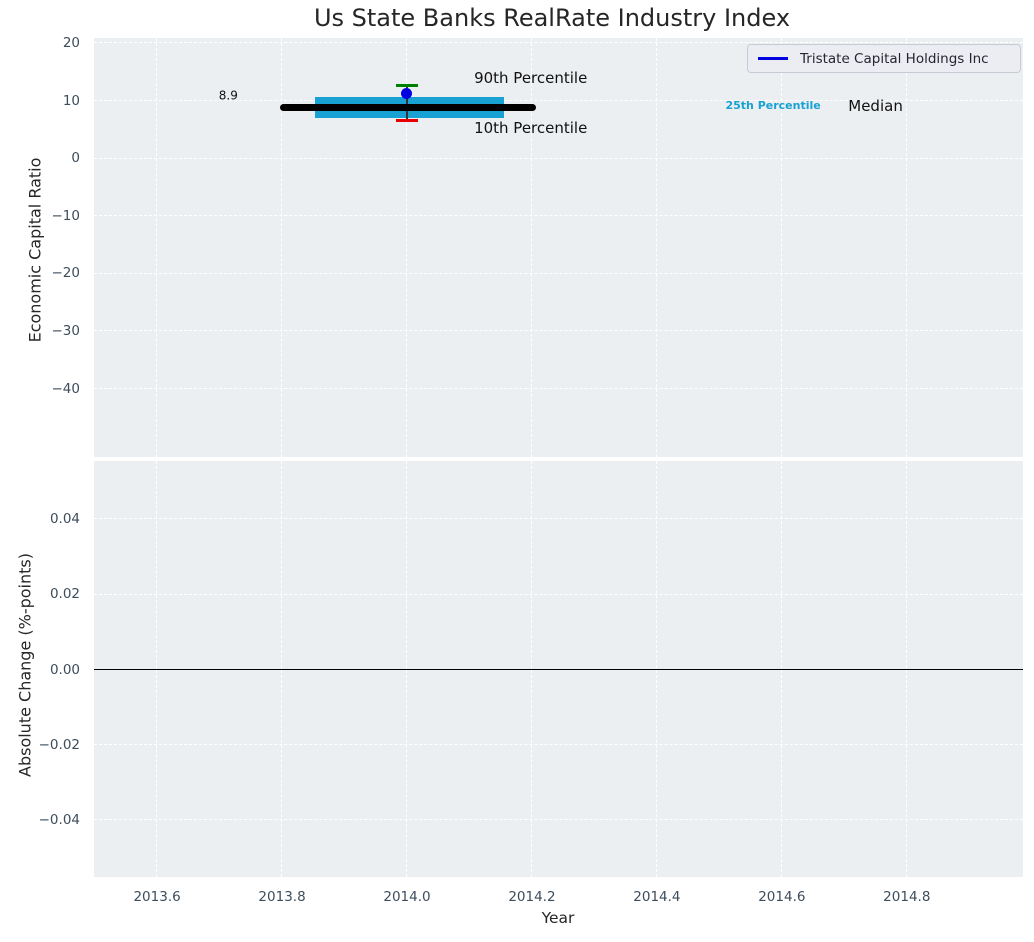 Image resolution: width=1034 pixels, height=942 pixels. I want to click on median-label: Median, so click(875, 105).